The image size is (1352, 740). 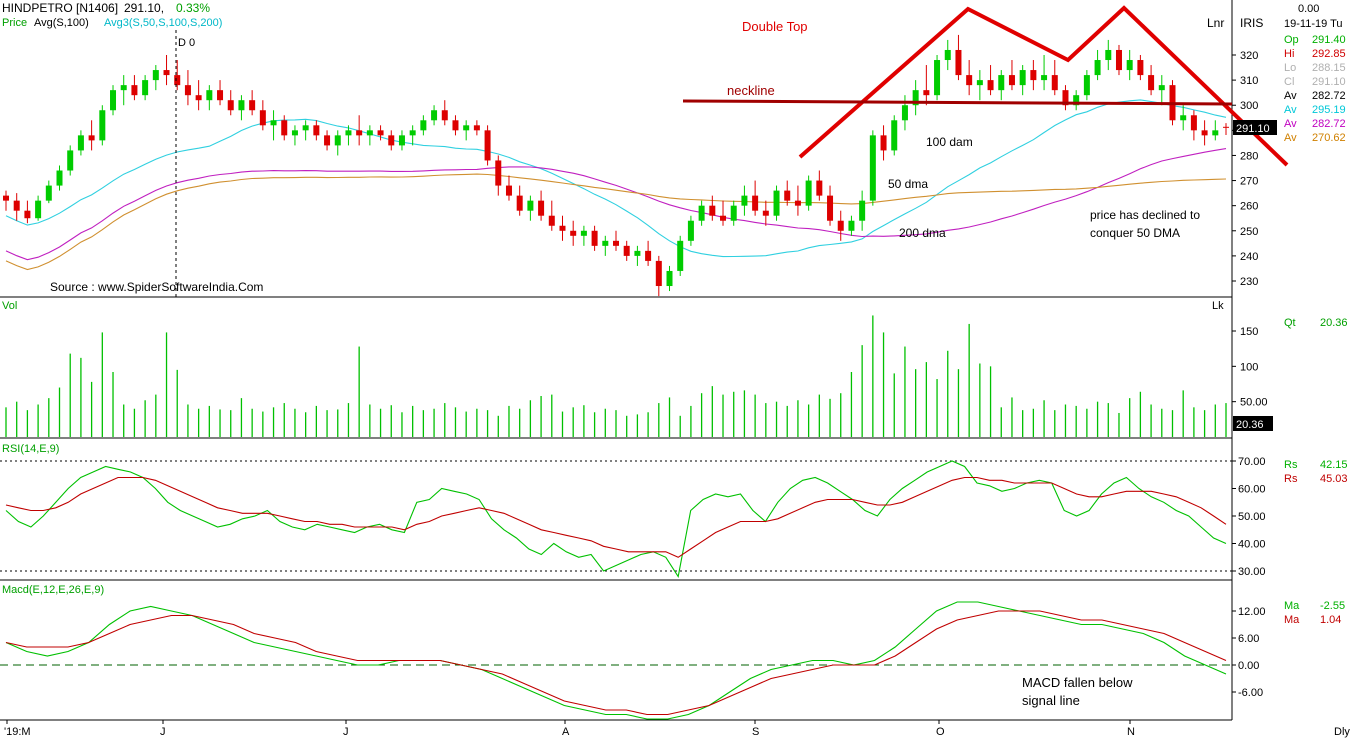 What do you see at coordinates (1077, 682) in the screenshot?
I see `macd-note-1: MACD fallen below` at bounding box center [1077, 682].